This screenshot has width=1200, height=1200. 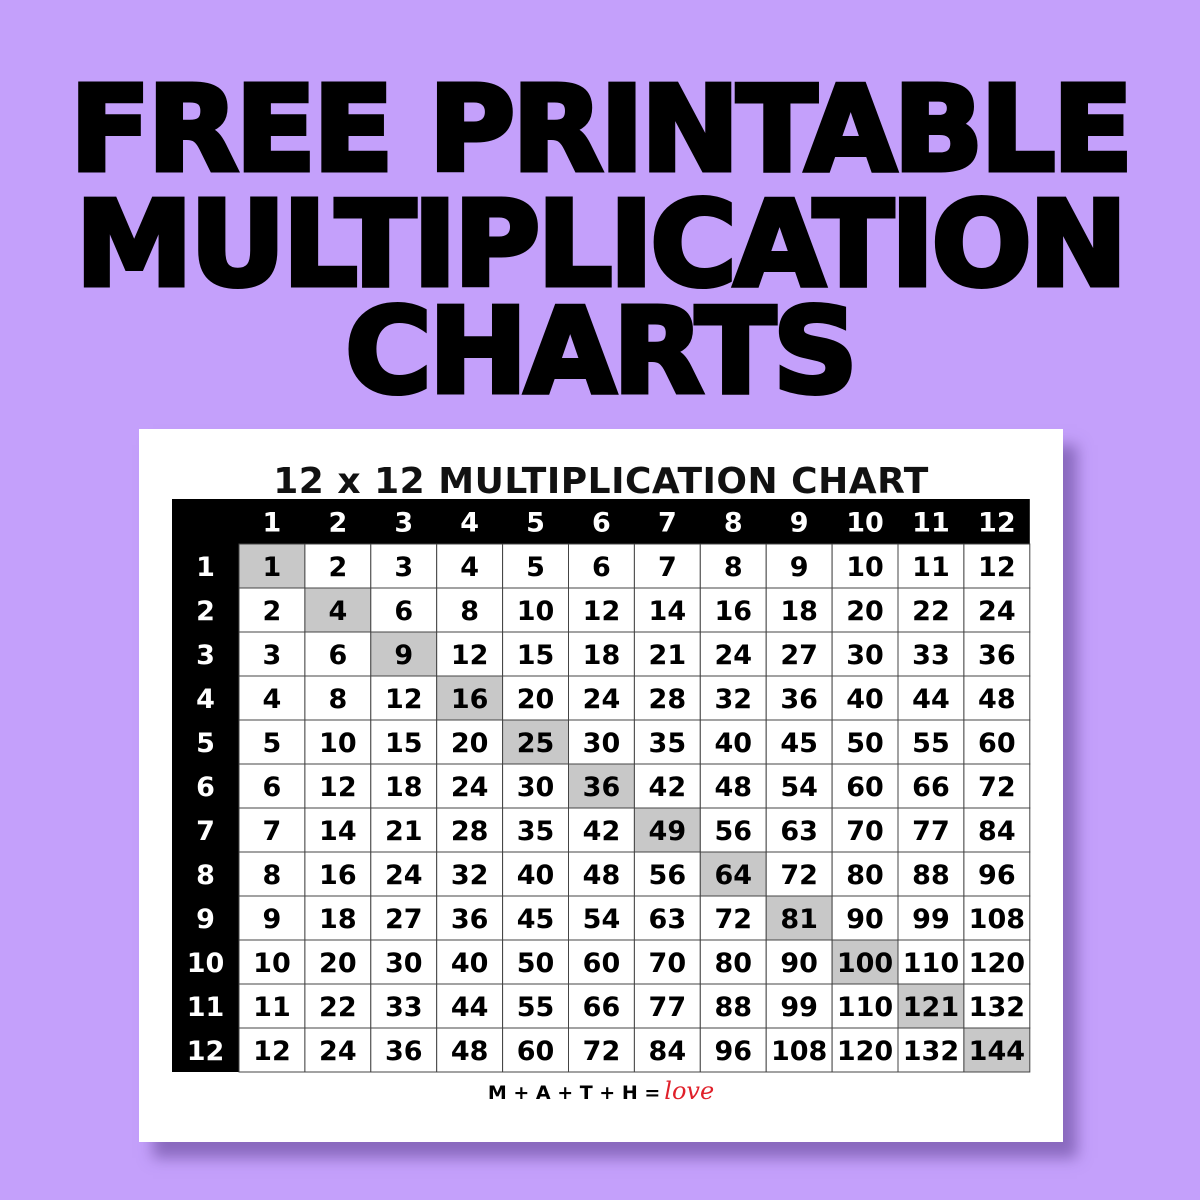 What do you see at coordinates (272, 523) in the screenshot?
I see `column-header-label: 1` at bounding box center [272, 523].